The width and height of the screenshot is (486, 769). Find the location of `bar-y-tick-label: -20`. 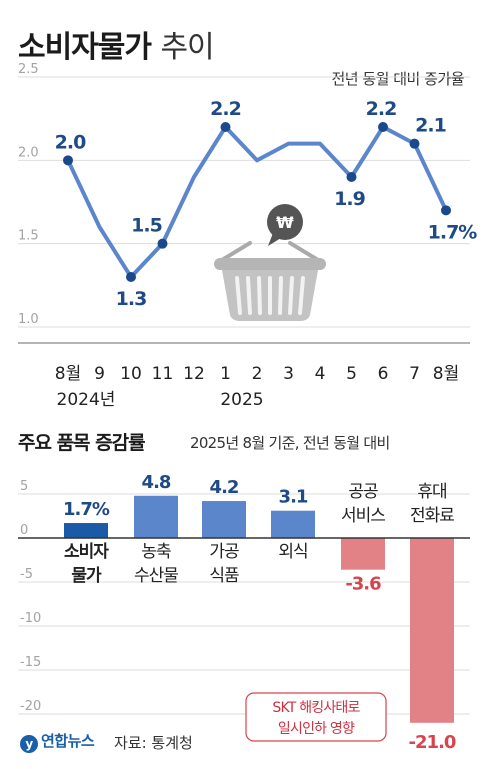

bar-y-tick-label: -20 is located at coordinates (30, 706).